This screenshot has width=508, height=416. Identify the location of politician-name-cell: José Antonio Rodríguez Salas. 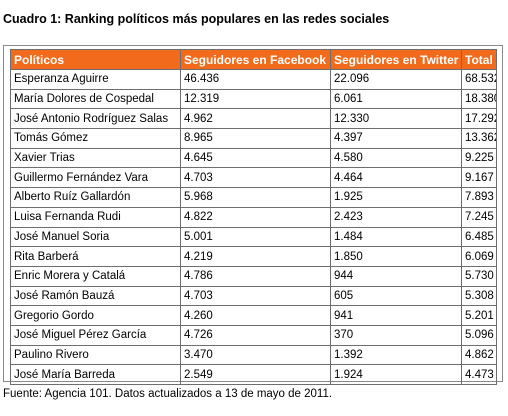
(95, 118).